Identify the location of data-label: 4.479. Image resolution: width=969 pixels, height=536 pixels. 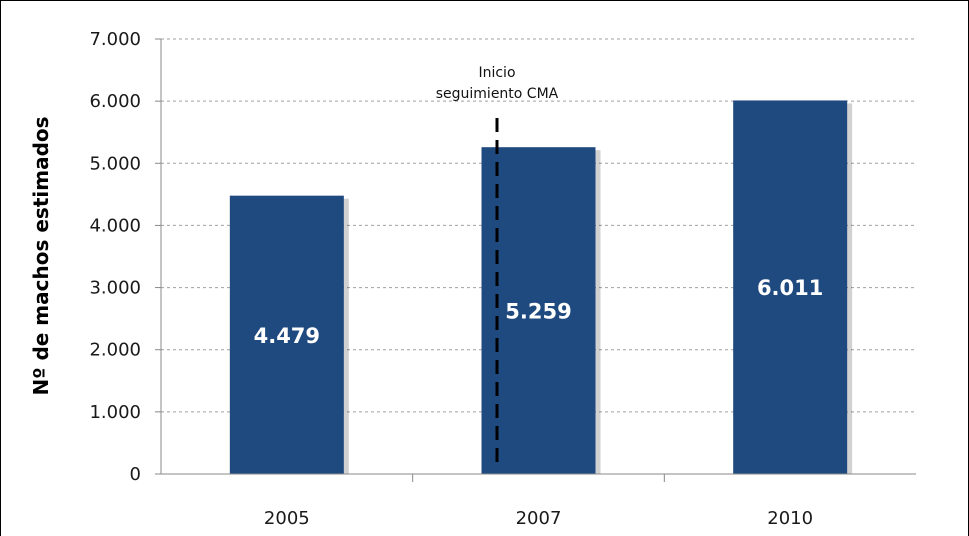
(287, 336).